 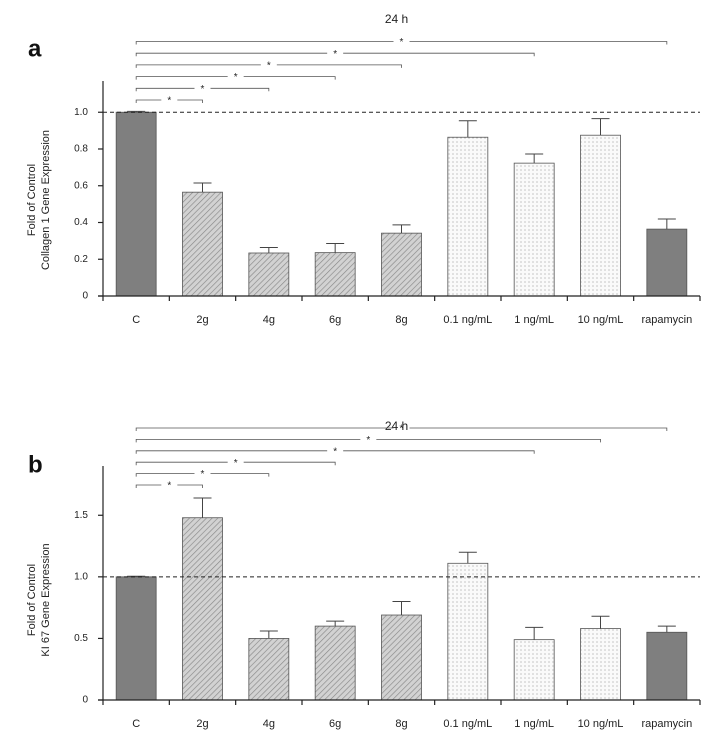 What do you see at coordinates (81, 515) in the screenshot?
I see `y-tick-label: 1.5` at bounding box center [81, 515].